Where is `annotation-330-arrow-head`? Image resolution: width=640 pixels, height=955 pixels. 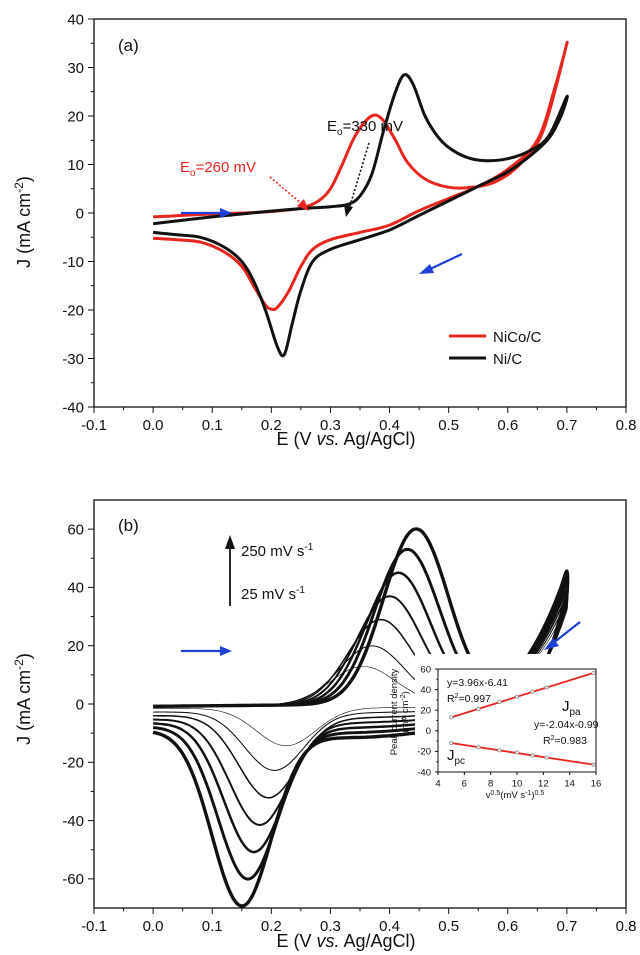
annotation-330-arrow-head is located at coordinates (348, 211).